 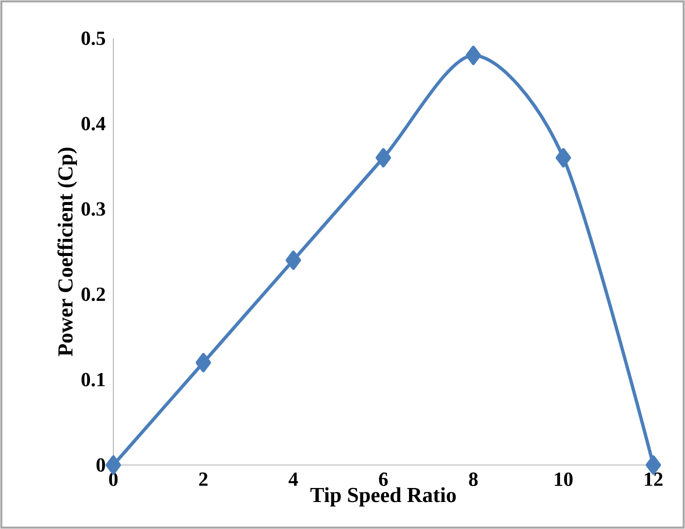 I want to click on x-tick-label: 12, so click(x=653, y=479).